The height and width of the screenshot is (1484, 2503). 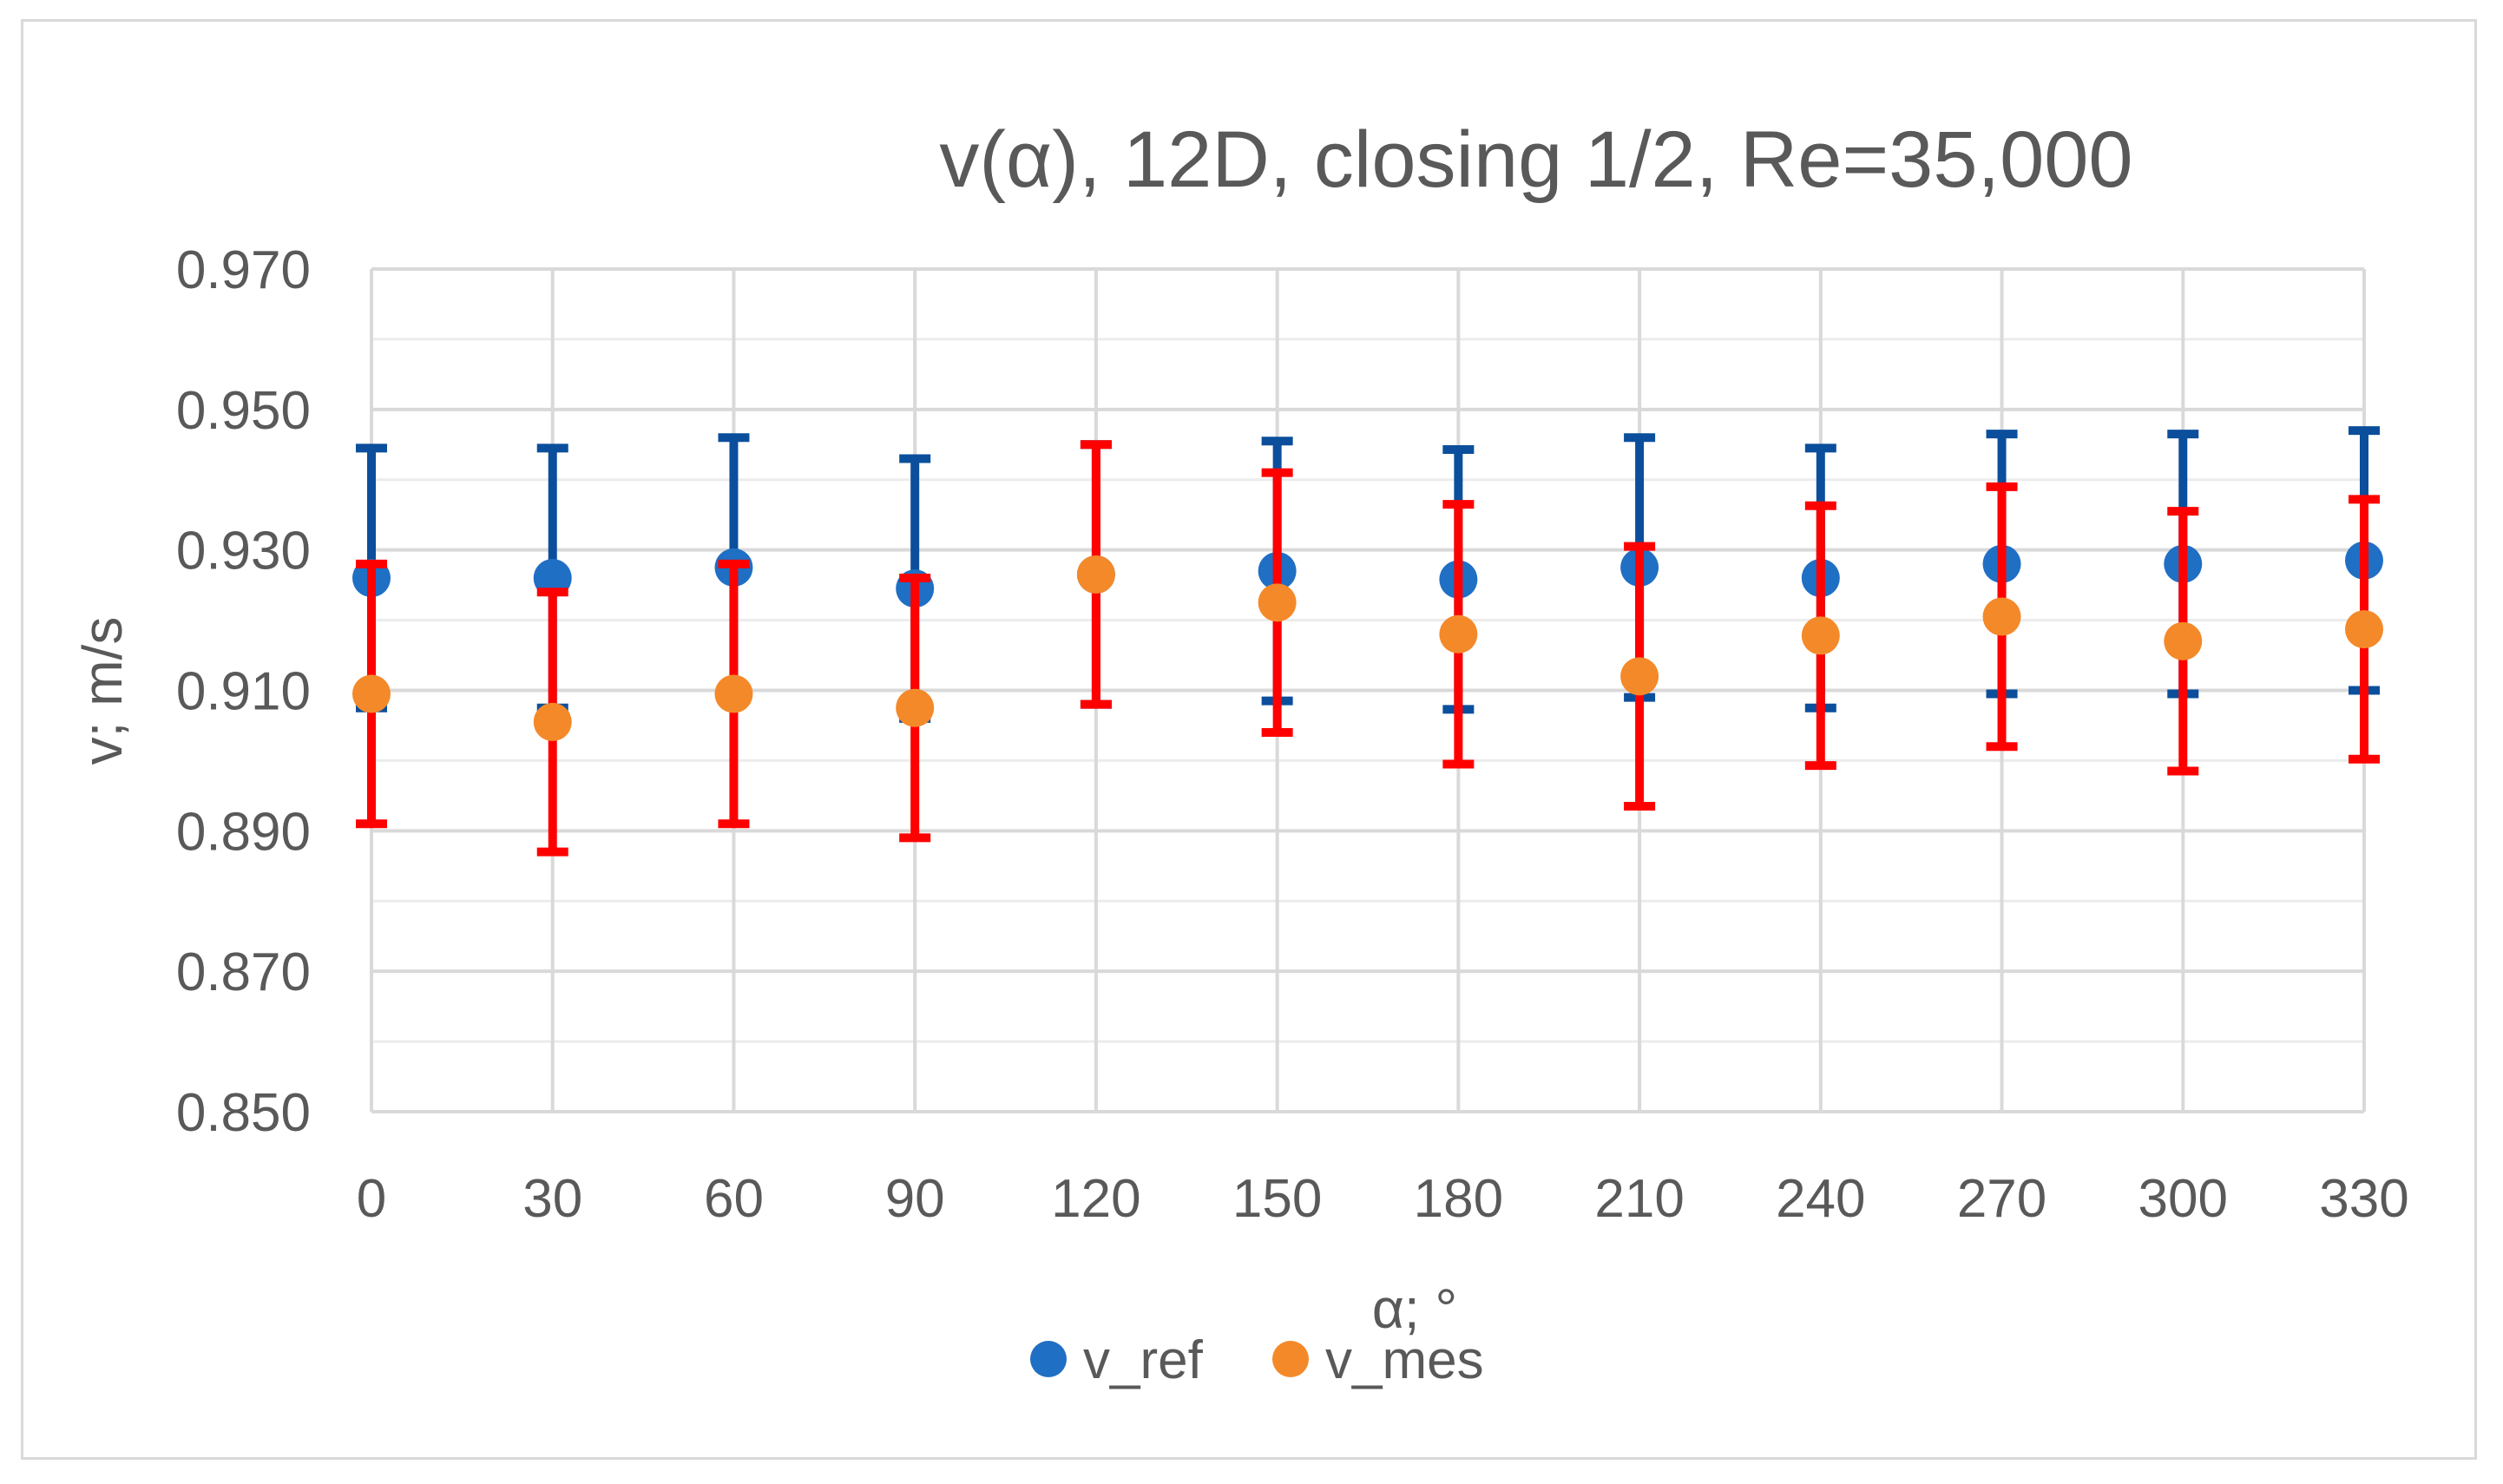 I want to click on y-tick-label: 0.970, so click(x=243, y=270).